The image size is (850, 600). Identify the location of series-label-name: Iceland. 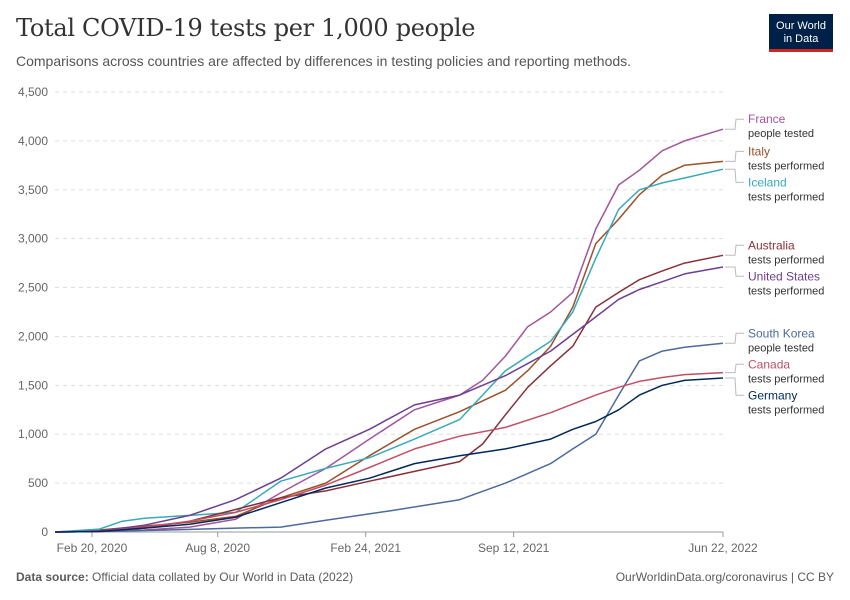
(767, 182).